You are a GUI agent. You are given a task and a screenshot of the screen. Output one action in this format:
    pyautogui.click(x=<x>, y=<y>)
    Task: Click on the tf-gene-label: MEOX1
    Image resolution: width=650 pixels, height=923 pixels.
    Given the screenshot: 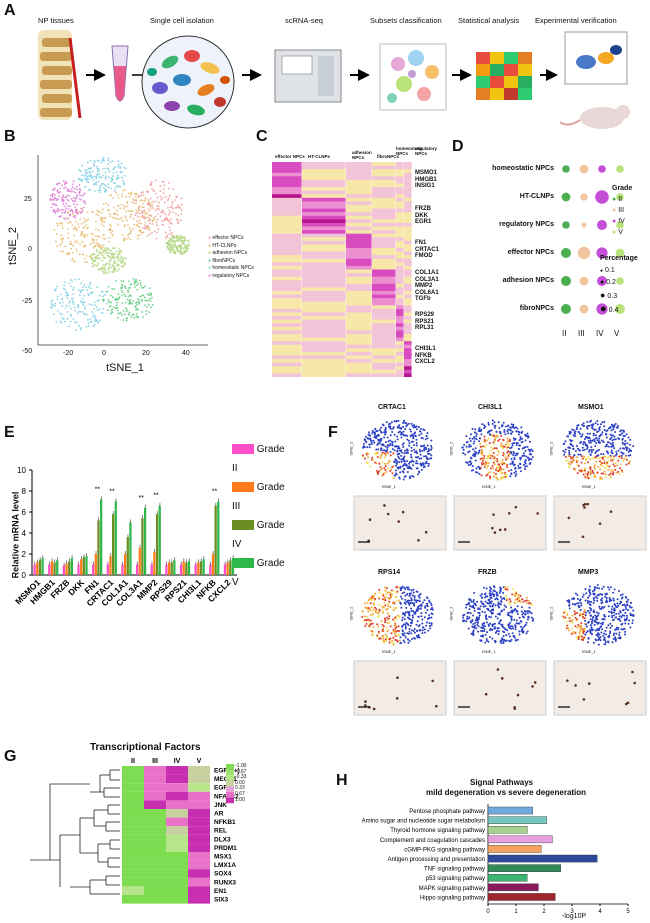 What is the action you would take?
    pyautogui.click(x=225, y=779)
    